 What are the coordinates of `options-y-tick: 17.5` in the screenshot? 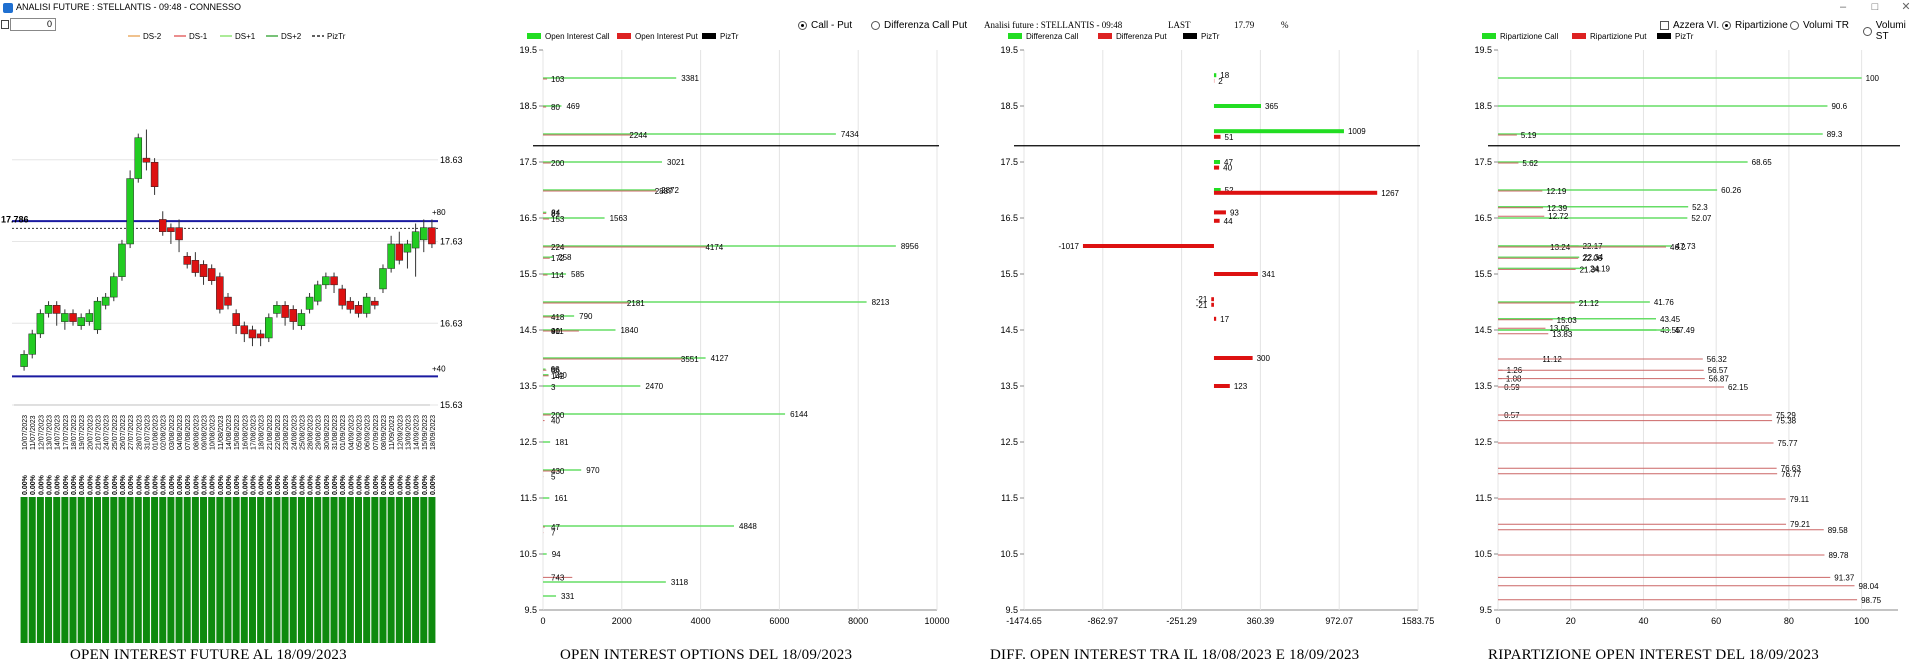 It's located at (528, 162).